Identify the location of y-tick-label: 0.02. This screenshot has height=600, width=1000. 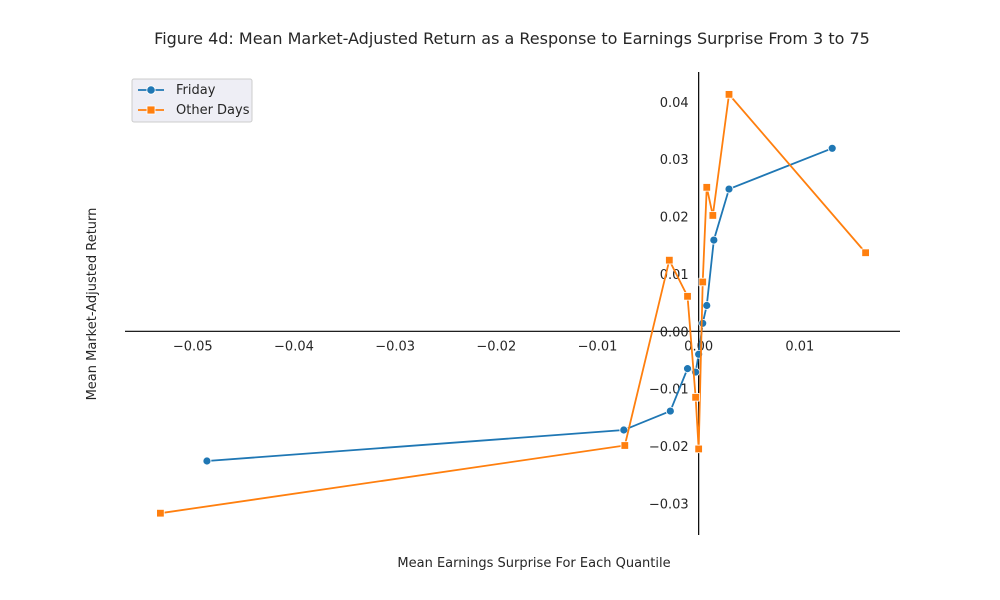
(674, 218).